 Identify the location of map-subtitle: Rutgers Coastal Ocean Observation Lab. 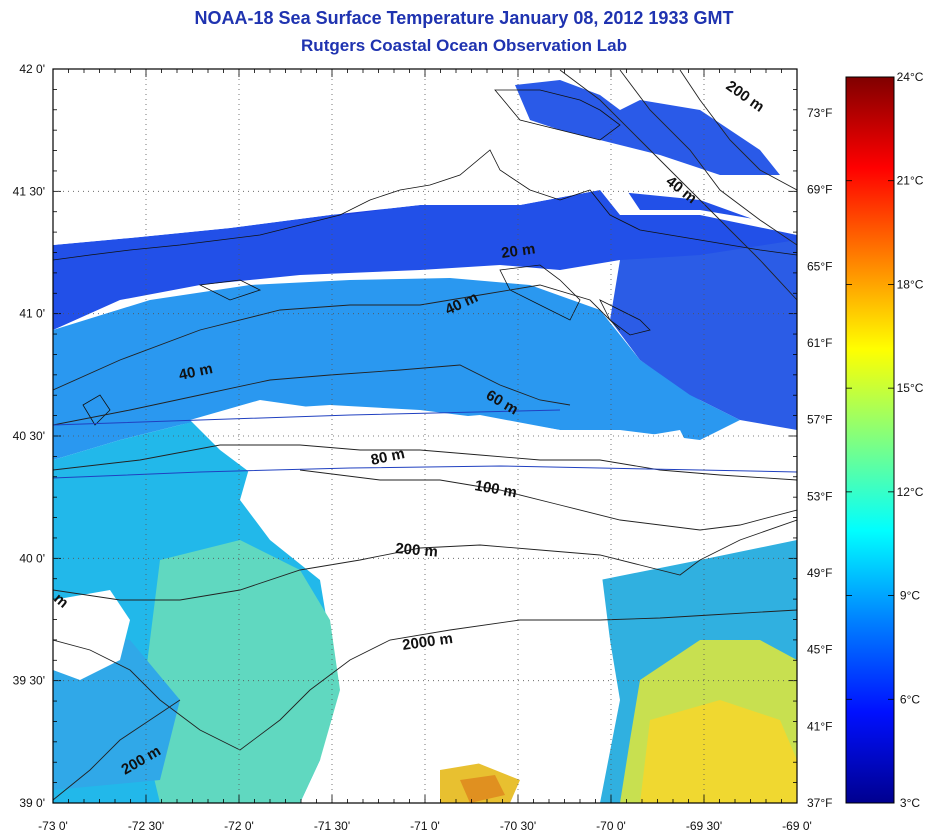
(464, 45).